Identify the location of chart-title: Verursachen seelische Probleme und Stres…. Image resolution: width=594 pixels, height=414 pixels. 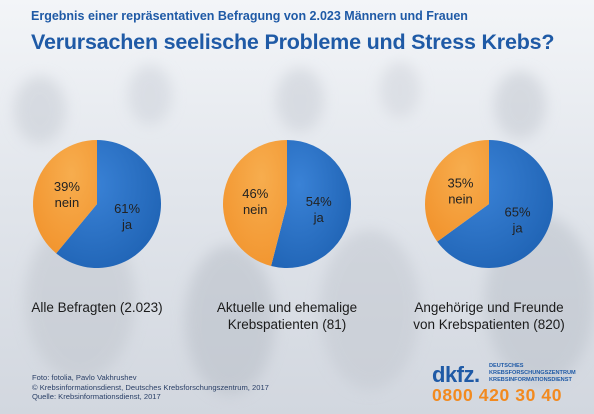
(293, 42).